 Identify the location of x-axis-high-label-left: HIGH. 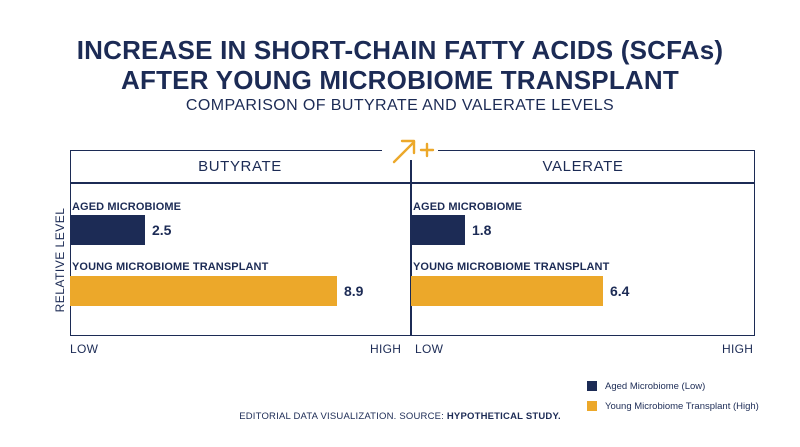
(386, 349).